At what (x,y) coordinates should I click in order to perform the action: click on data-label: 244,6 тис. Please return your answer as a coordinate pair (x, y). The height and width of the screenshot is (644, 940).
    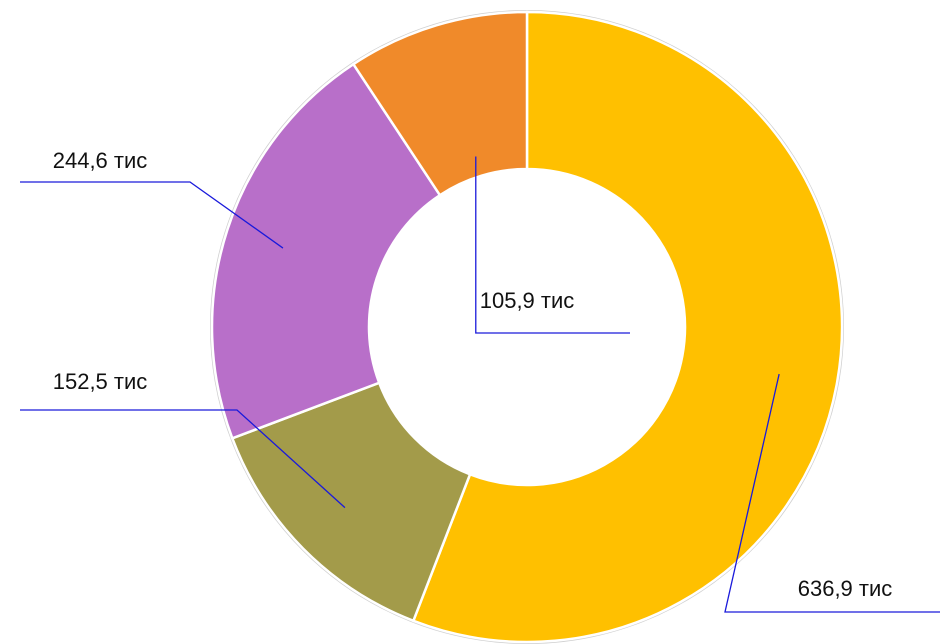
    Looking at the image, I should click on (100, 160).